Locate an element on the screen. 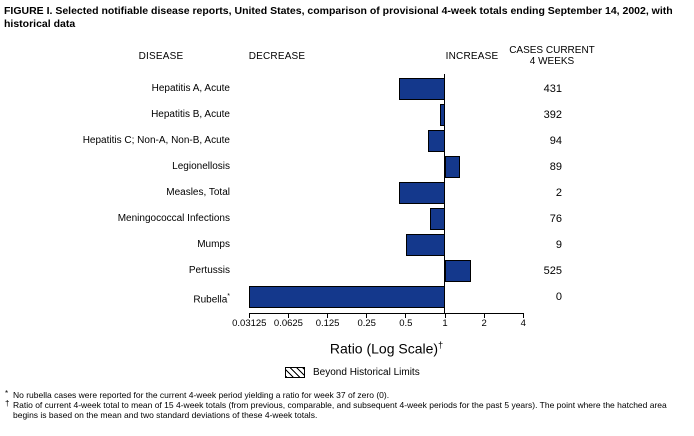  x-axis-label-footnote-marker: † is located at coordinates (441, 345).